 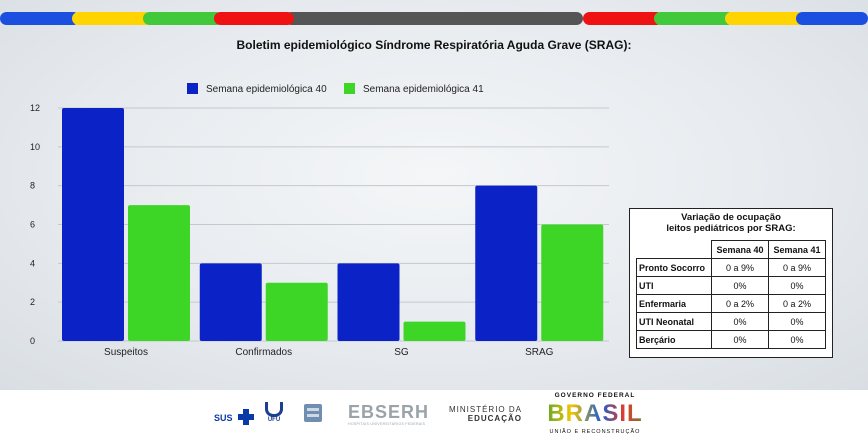 What do you see at coordinates (423, 89) in the screenshot?
I see `legend-label: Semana epidemiológica 41` at bounding box center [423, 89].